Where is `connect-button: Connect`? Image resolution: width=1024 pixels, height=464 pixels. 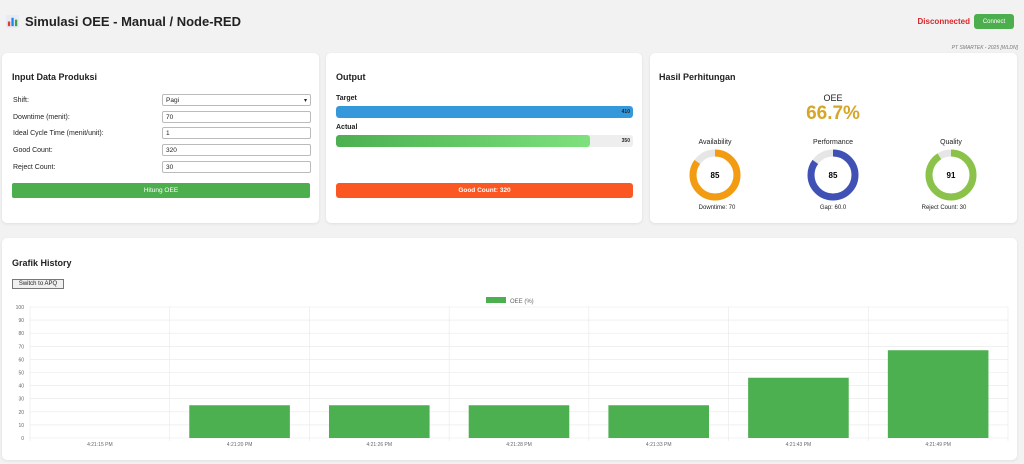 connect-button: Connect is located at coordinates (994, 21).